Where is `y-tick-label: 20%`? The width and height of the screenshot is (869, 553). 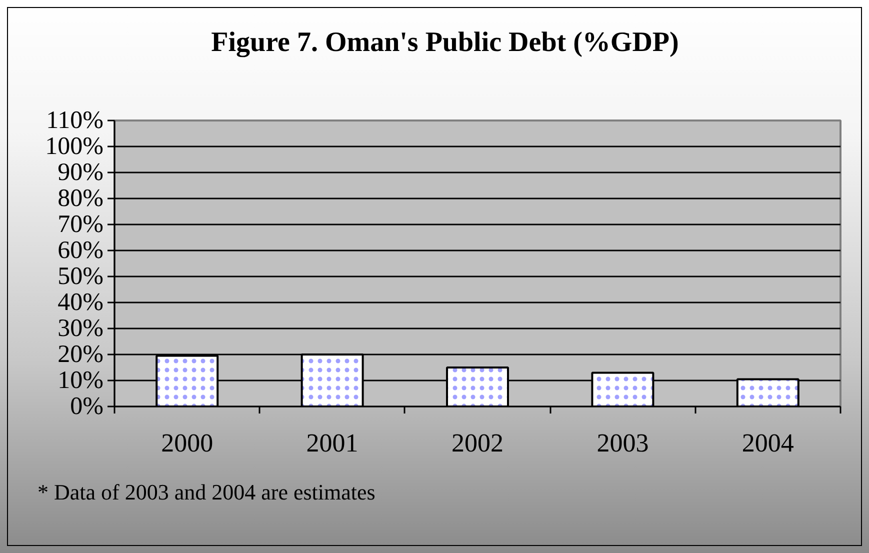
y-tick-label: 20% is located at coordinates (81, 354).